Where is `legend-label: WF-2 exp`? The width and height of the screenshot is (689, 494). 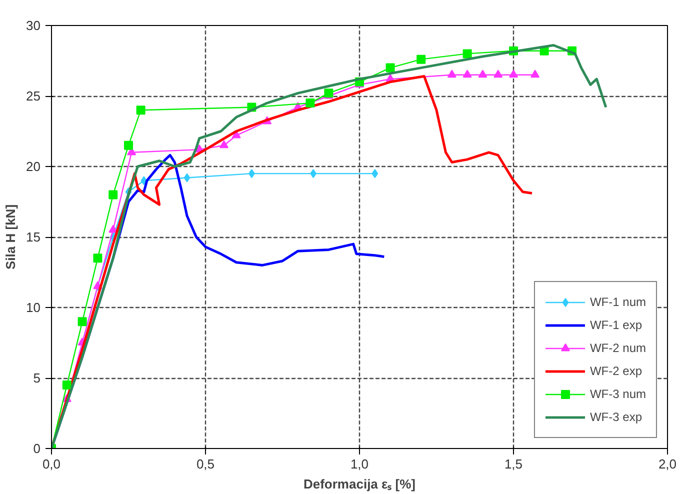
legend-label: WF-2 exp is located at coordinates (616, 371).